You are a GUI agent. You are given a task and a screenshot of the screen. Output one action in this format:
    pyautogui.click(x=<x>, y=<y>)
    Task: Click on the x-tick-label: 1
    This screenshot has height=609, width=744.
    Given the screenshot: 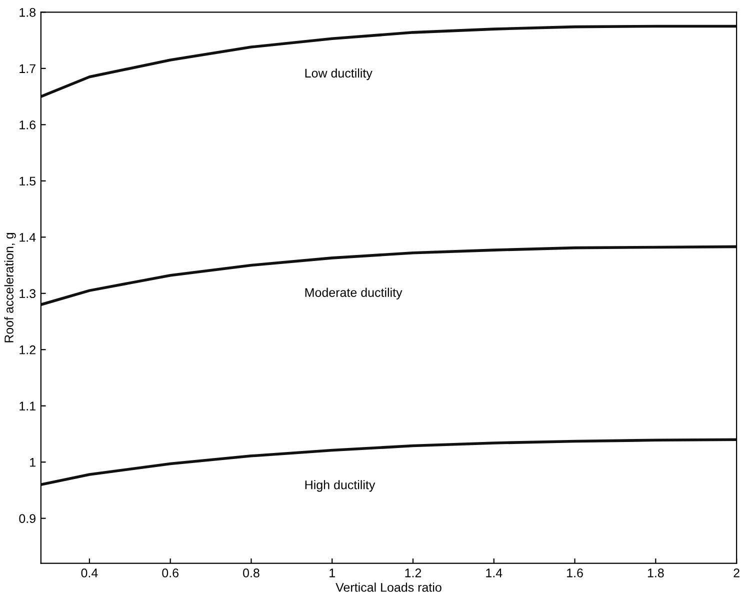 What is the action you would take?
    pyautogui.click(x=332, y=573)
    